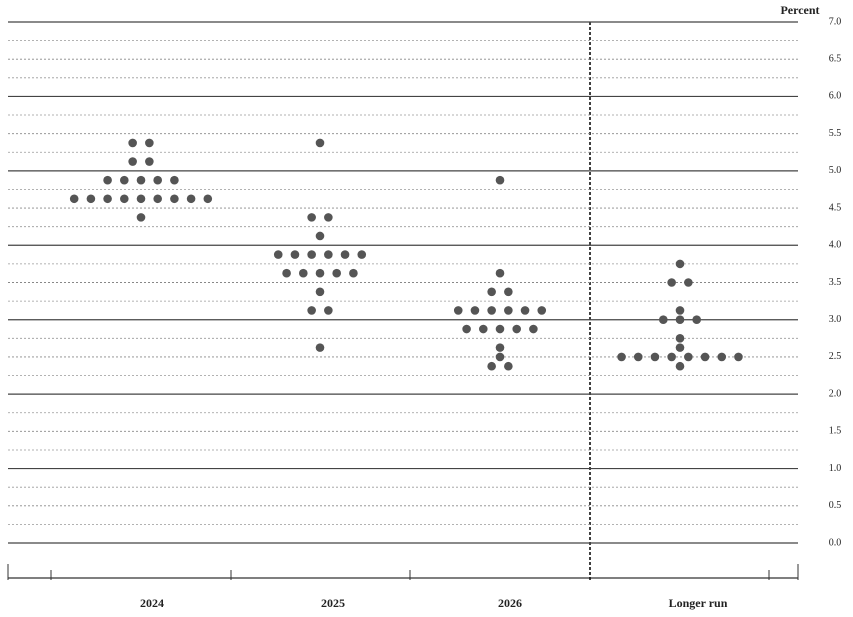 Image resolution: width=853 pixels, height=617 pixels. What do you see at coordinates (835, 96) in the screenshot?
I see `y-tick-label: 6.0` at bounding box center [835, 96].